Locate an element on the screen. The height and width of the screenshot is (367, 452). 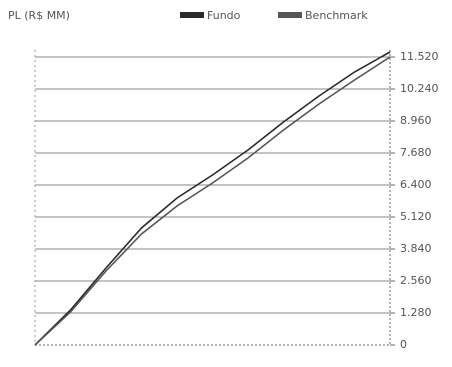
y-tick-label: 10.240 is located at coordinates (419, 88).